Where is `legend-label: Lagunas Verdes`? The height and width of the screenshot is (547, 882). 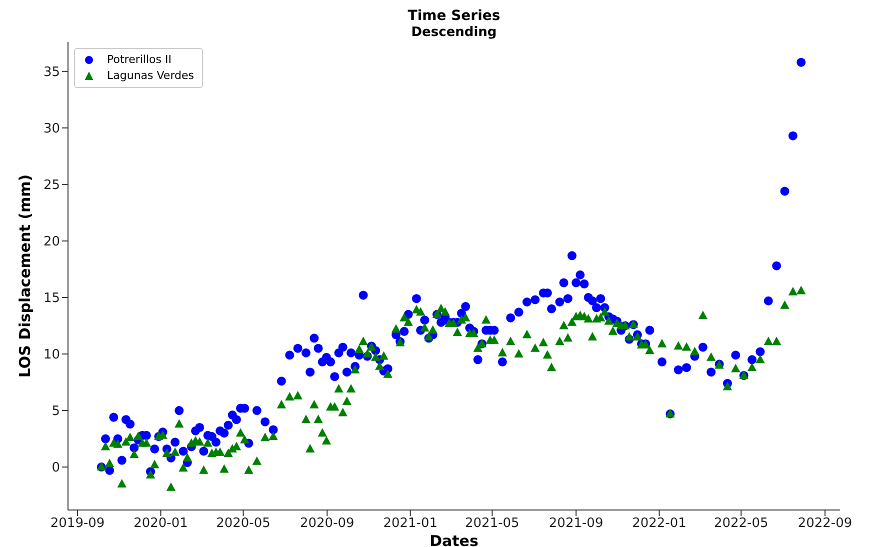
legend-label: Lagunas Verdes is located at coordinates (150, 76).